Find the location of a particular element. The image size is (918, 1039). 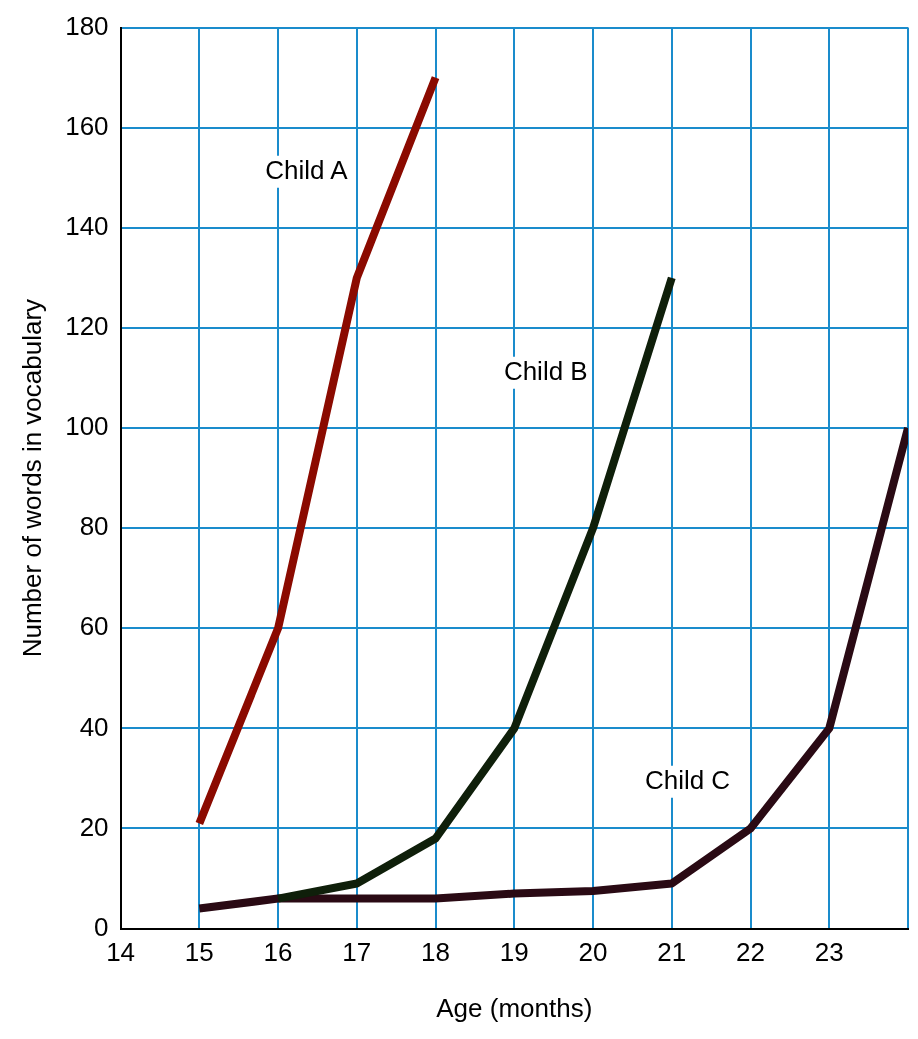

x-tick-label: 18 is located at coordinates (436, 952).